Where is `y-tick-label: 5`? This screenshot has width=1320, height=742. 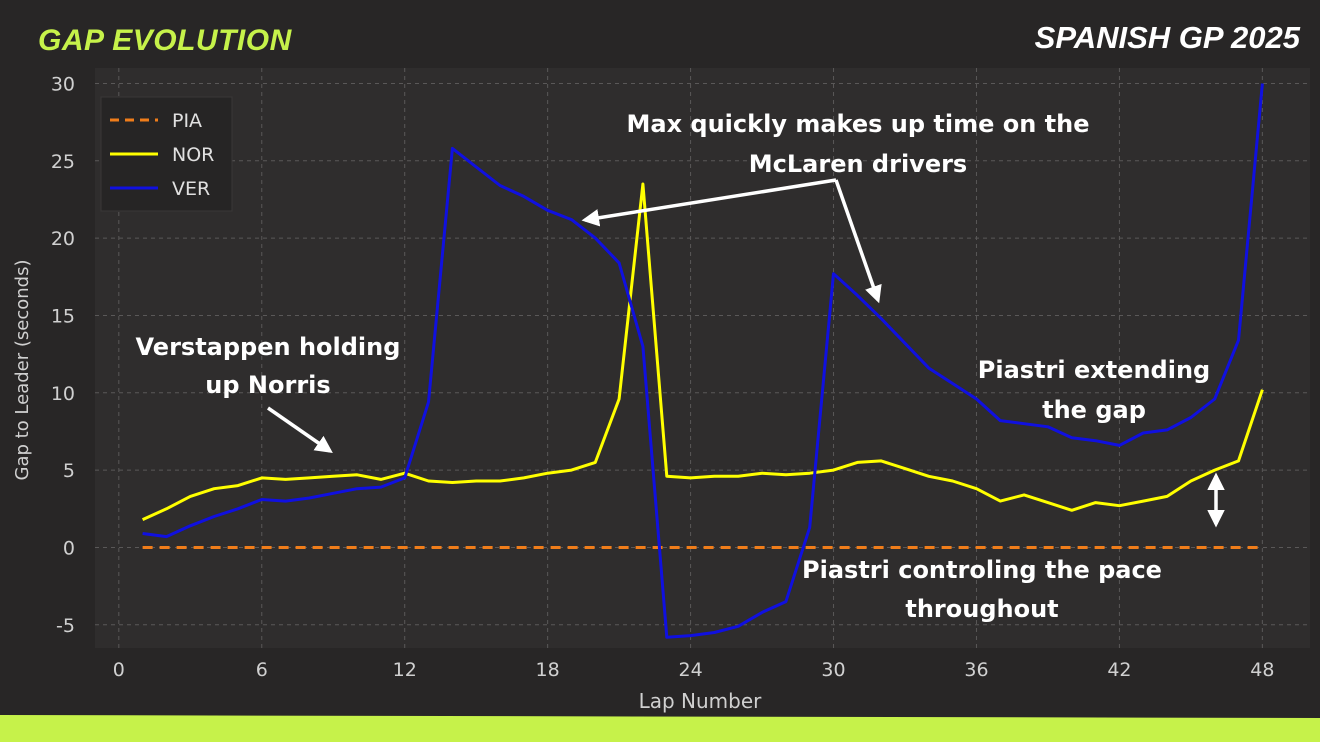 y-tick-label: 5 is located at coordinates (69, 471).